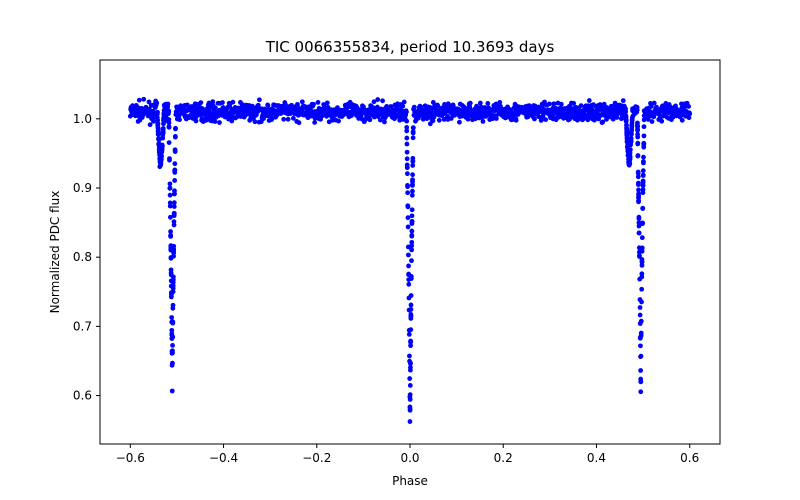 This screenshot has height=500, width=800. Describe the element at coordinates (689, 458) in the screenshot. I see `x-tick-label: 0.6` at that location.